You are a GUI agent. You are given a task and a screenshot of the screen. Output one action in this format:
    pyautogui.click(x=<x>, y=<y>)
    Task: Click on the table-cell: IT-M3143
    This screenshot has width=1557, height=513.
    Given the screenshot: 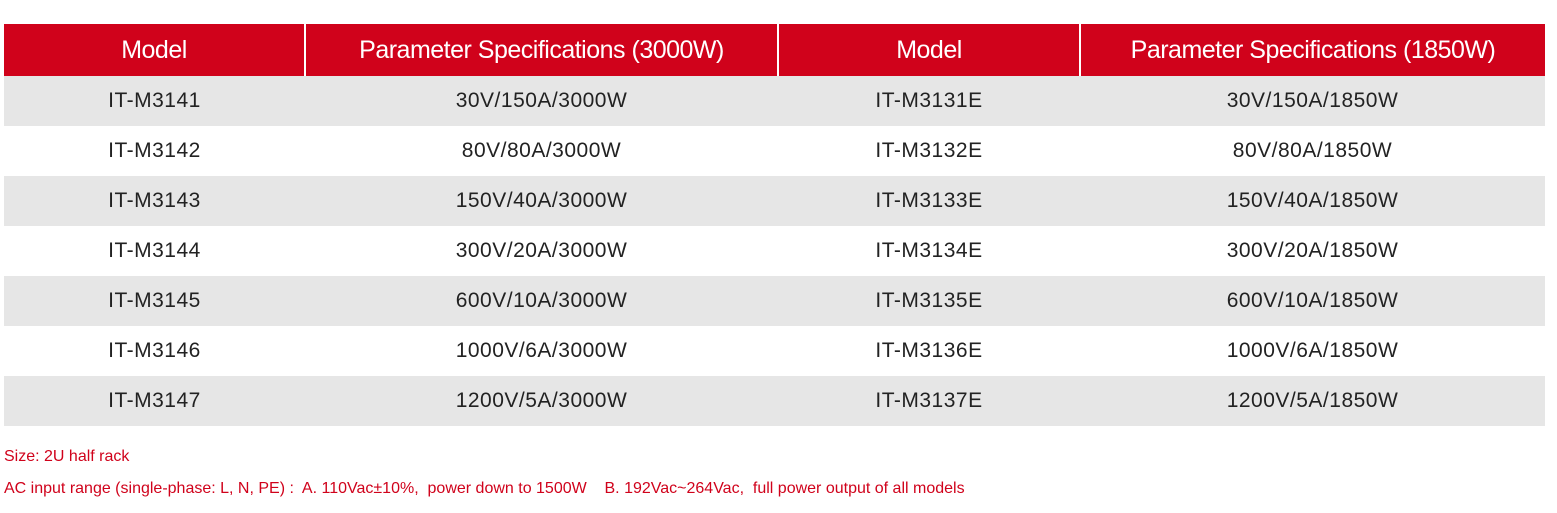 What is the action you would take?
    pyautogui.click(x=154, y=201)
    